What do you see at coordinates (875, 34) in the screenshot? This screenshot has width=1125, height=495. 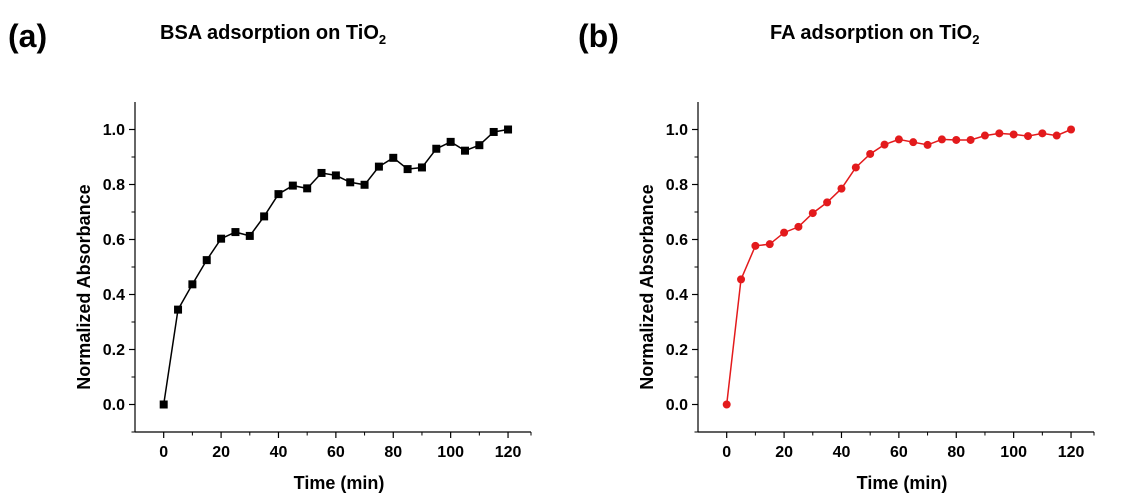 I see `chart-title-b: FA adsorption on TiO2` at bounding box center [875, 34].